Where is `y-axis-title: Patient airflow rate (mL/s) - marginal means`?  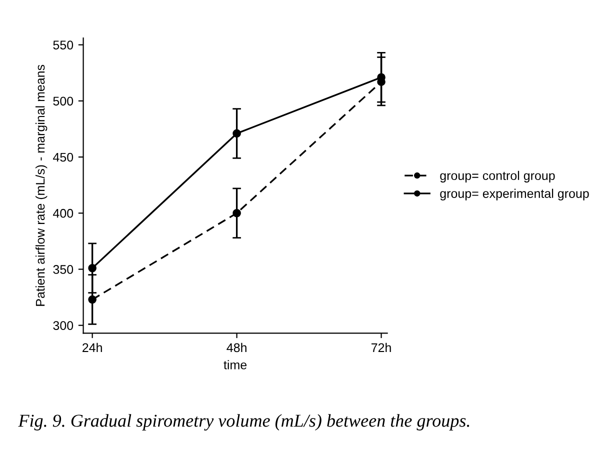 y-axis-title: Patient airflow rate (mL/s) - marginal means is located at coordinates (42, 185).